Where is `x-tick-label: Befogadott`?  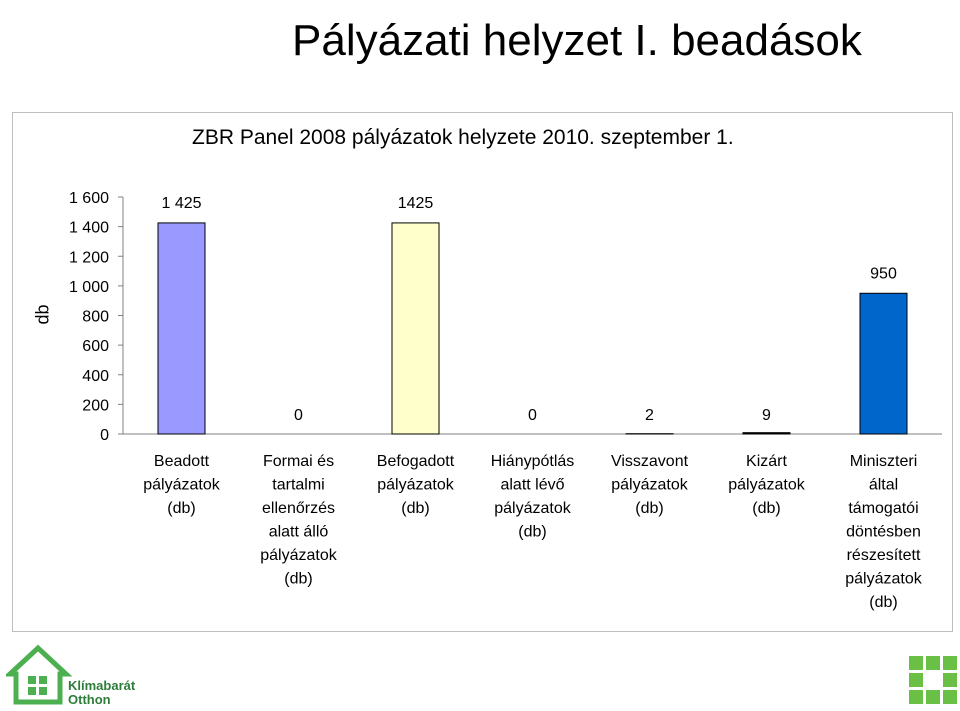
x-tick-label: Befogadott is located at coordinates (416, 461).